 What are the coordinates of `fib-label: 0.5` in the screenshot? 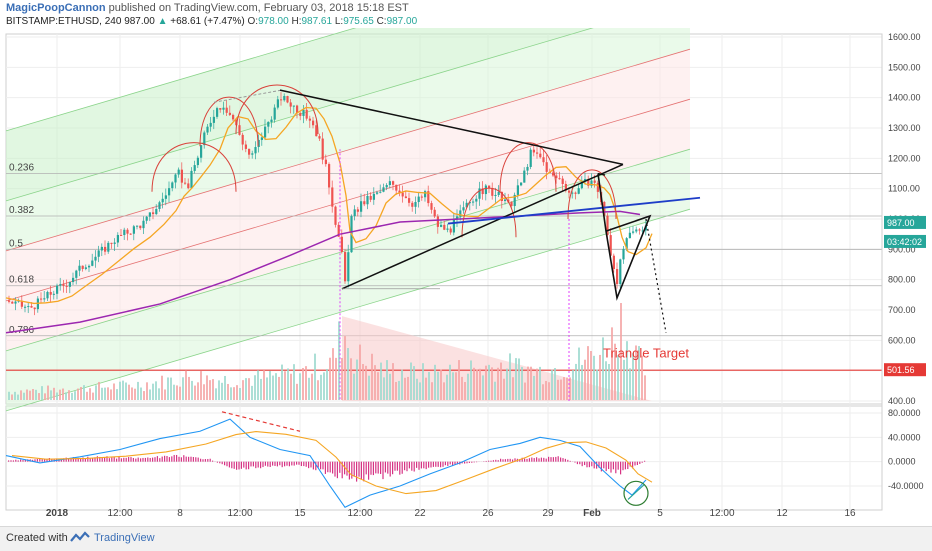 It's located at (16, 243).